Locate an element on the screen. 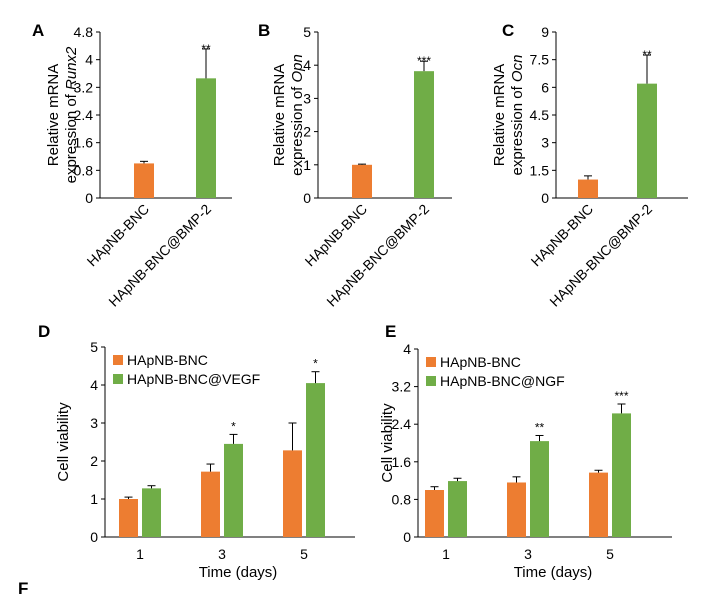 Image resolution: width=726 pixels, height=602 pixels. legend-label: HApNB-BNC@NGF is located at coordinates (502, 381).